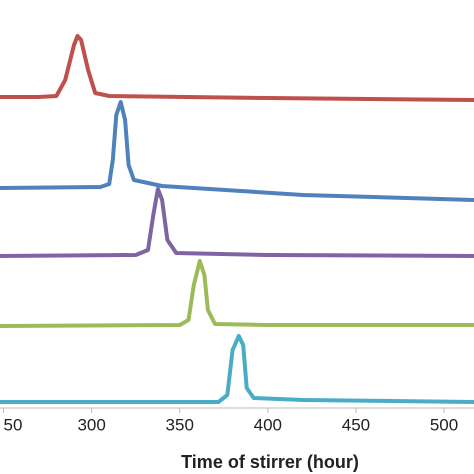  I want to click on x-axis-label: Time of stirrer (hour), so click(270, 462).